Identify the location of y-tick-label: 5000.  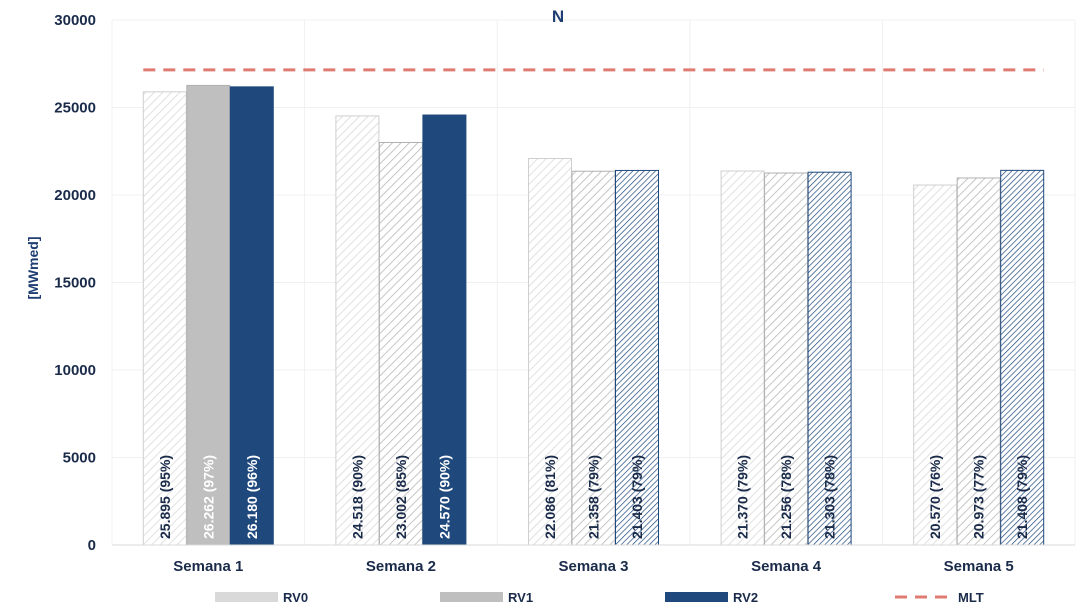
(79, 458).